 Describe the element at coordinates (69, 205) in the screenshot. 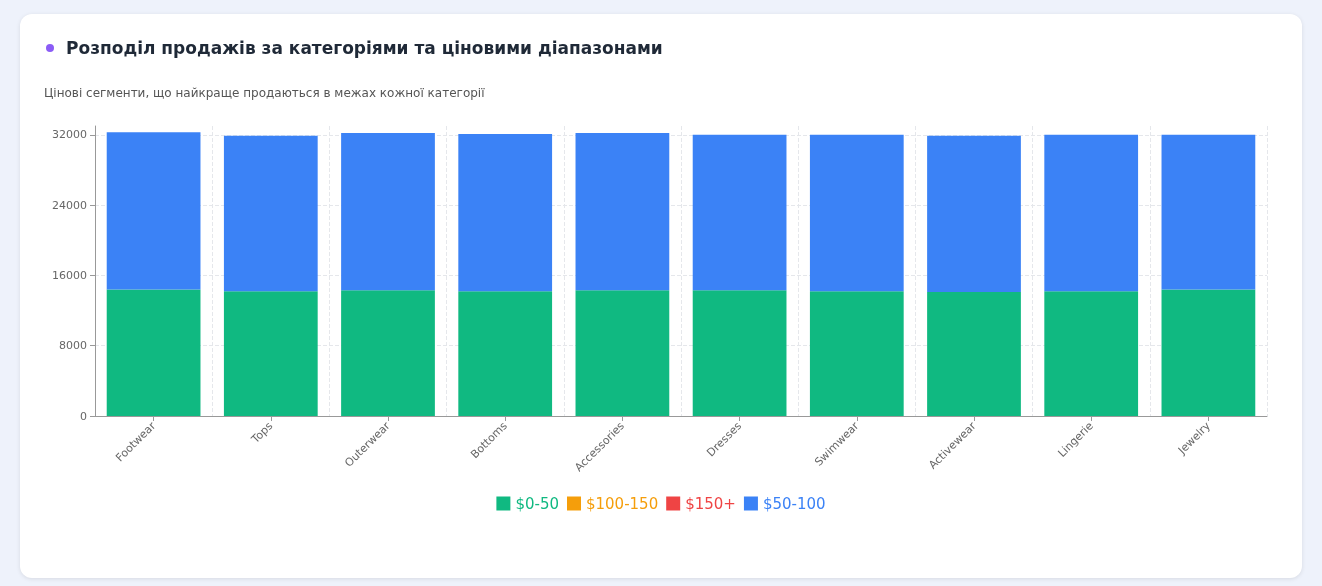

I see `y-tick-label: 24000` at that location.